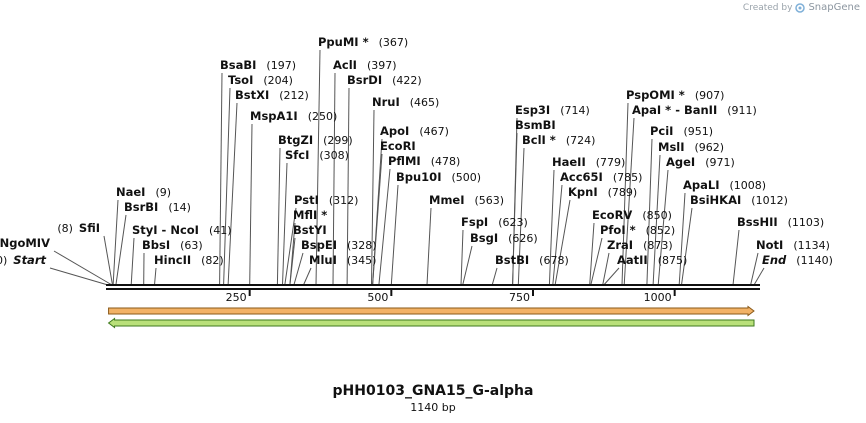  I want to click on site-position: (563), so click(490, 200).